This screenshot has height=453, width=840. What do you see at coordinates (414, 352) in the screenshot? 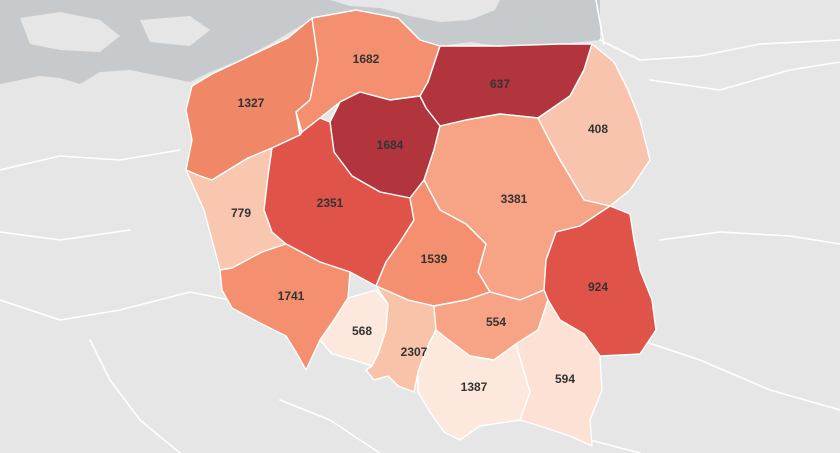
I see `label-slaskie: 2307` at bounding box center [414, 352].